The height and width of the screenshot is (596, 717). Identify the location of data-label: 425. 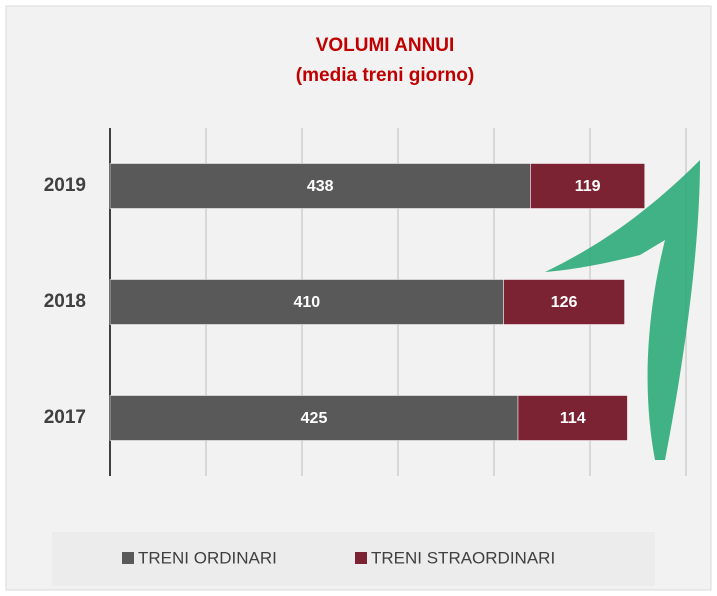
(314, 418).